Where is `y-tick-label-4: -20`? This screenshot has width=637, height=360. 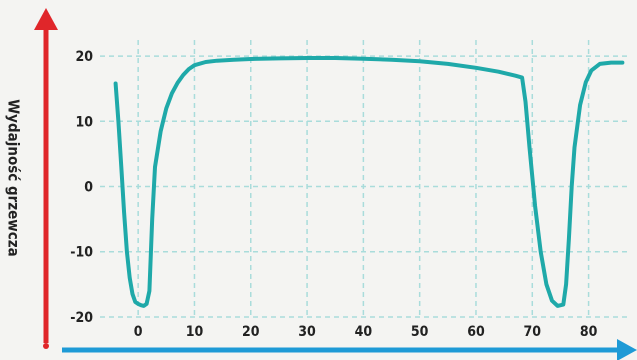 y-tick-label-4: -20 is located at coordinates (81, 318).